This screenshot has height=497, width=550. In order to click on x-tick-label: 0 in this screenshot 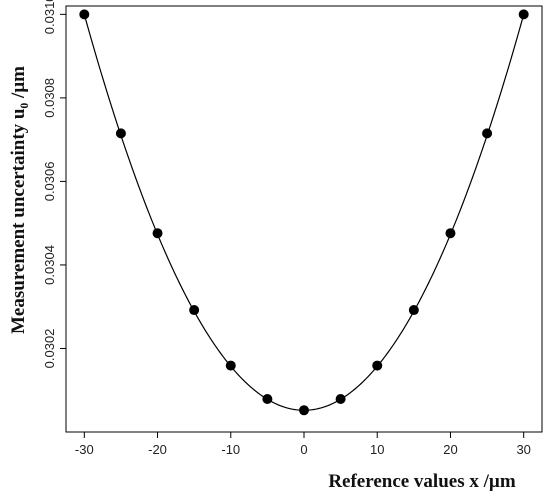, I will do `click(303, 449)`.